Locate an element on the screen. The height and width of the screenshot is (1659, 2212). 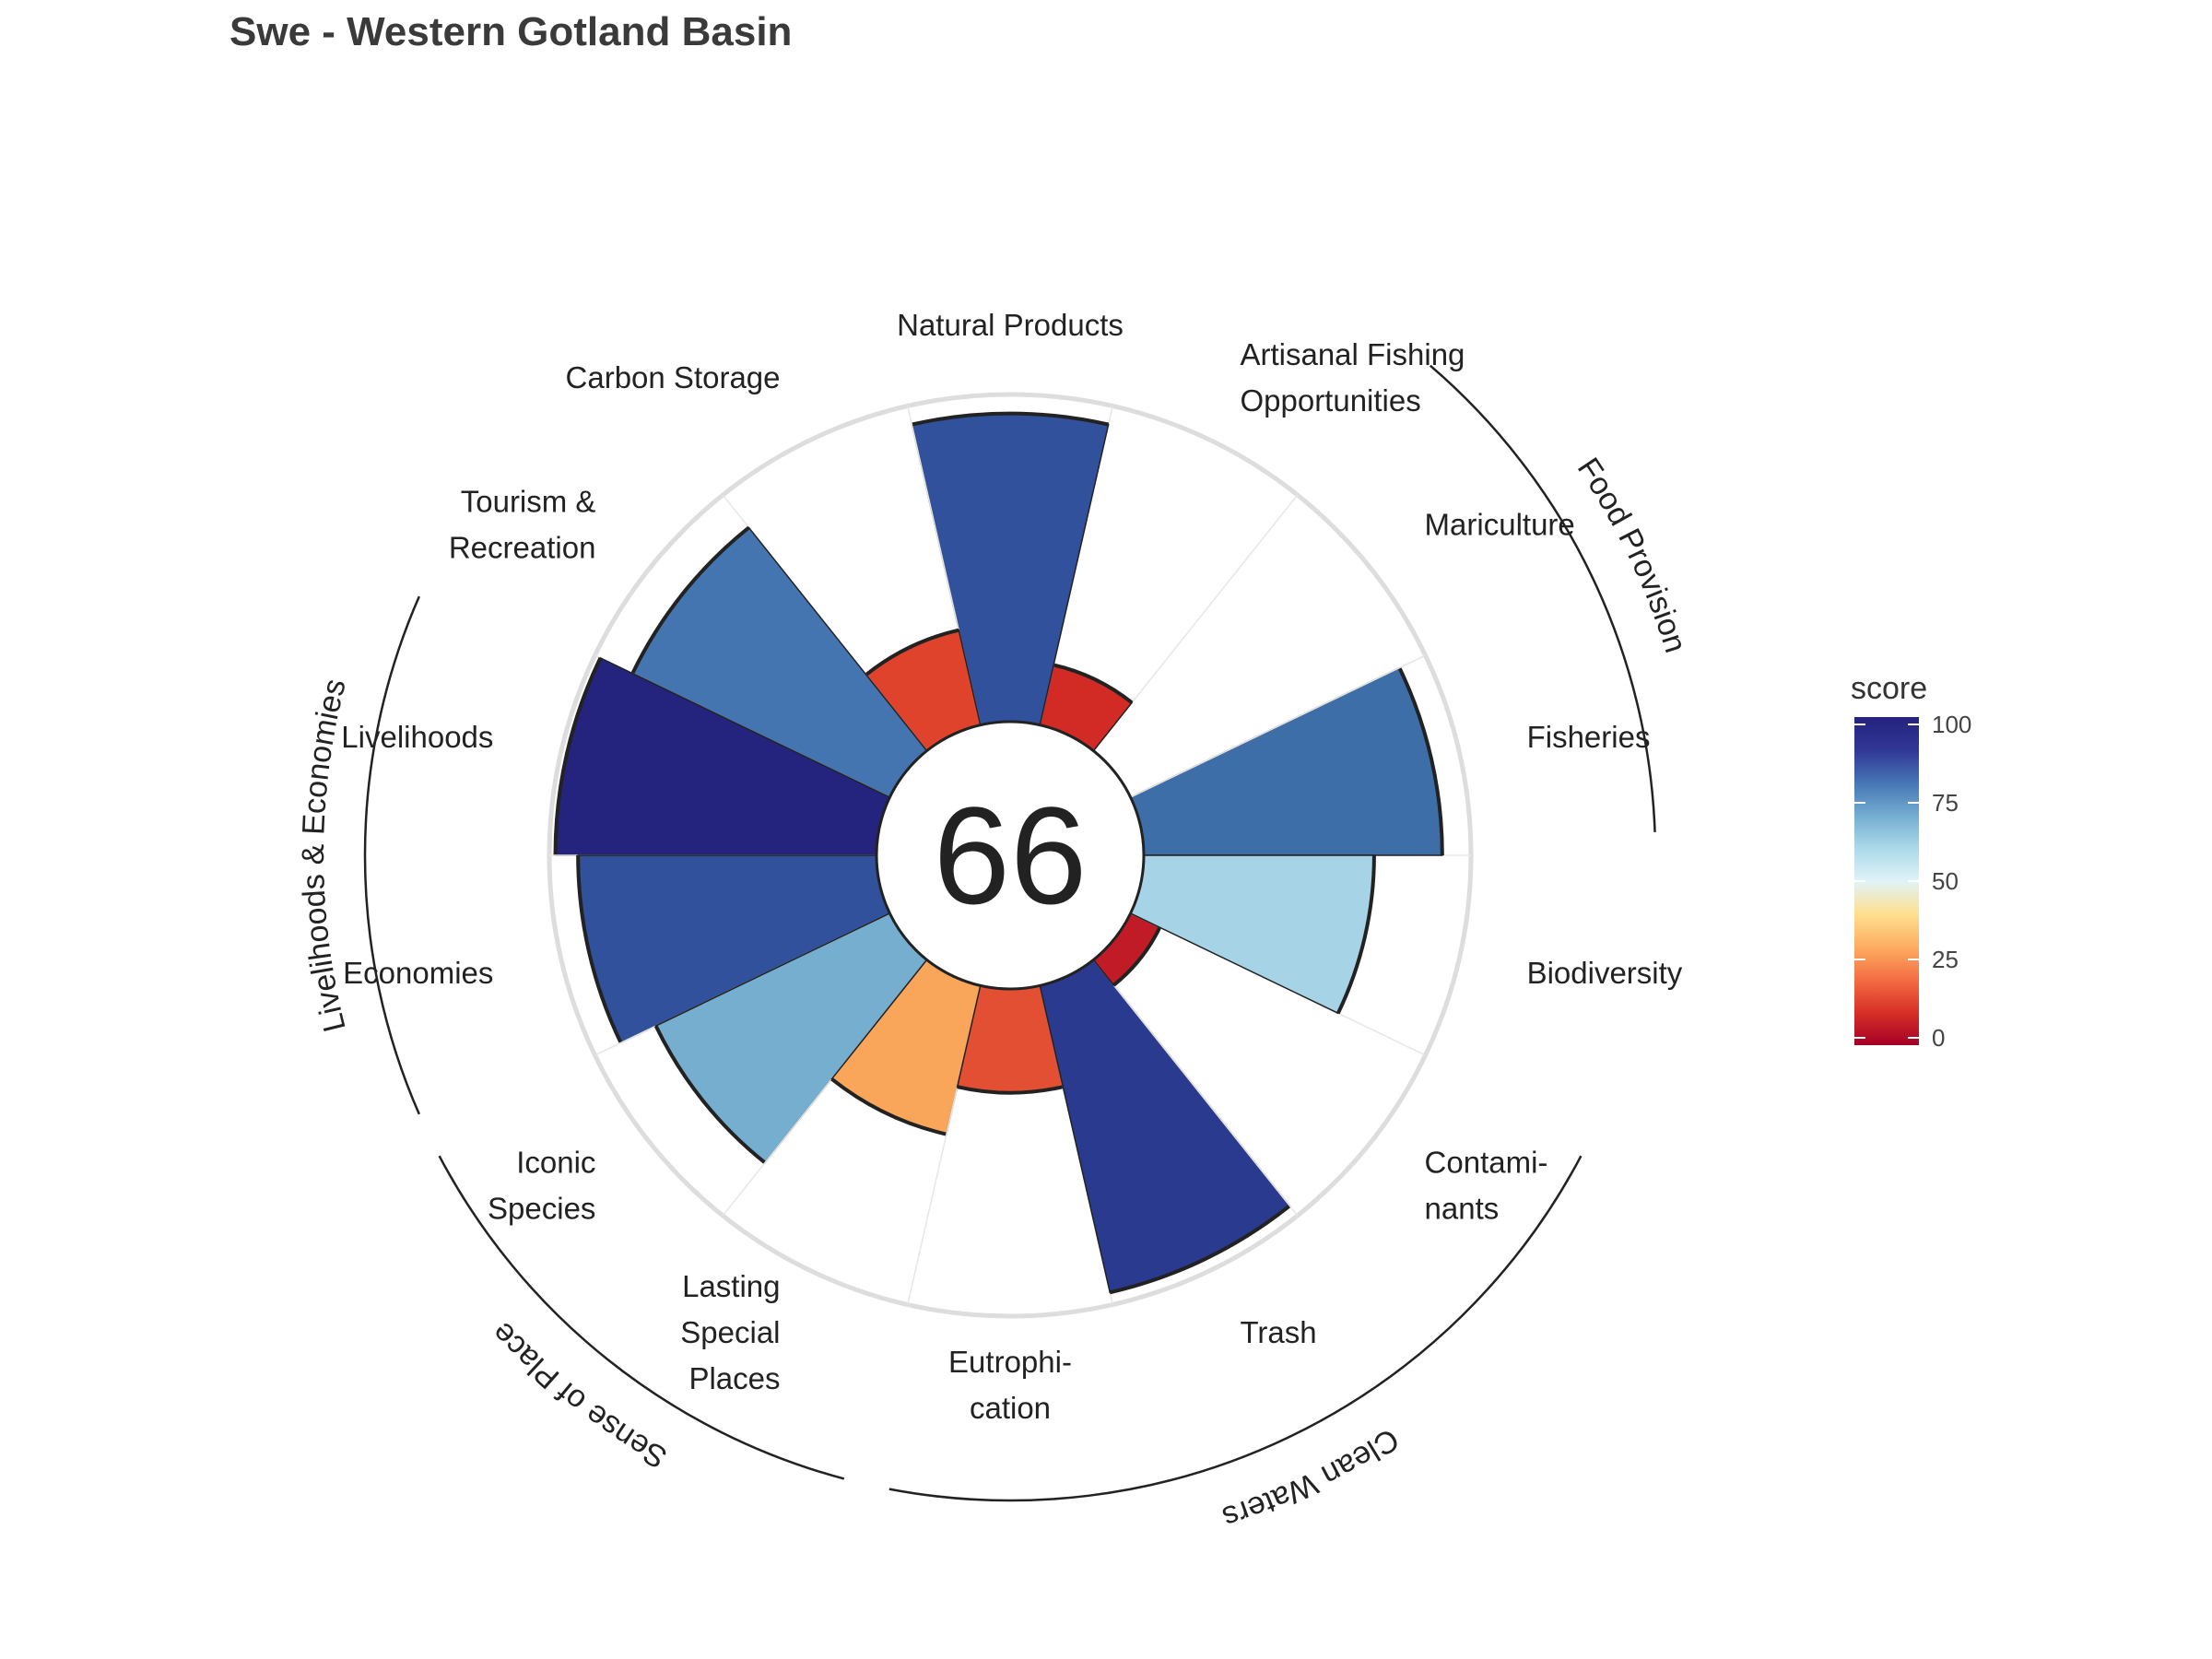
petal-fisheries is located at coordinates (1286, 761).